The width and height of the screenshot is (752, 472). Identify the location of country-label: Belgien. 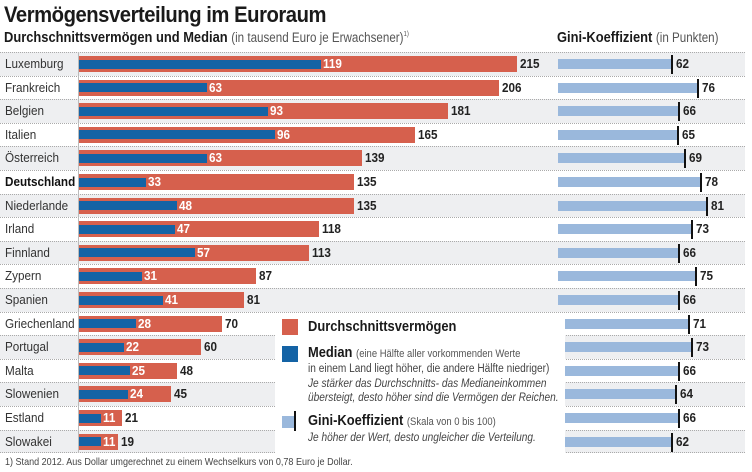
(25, 111).